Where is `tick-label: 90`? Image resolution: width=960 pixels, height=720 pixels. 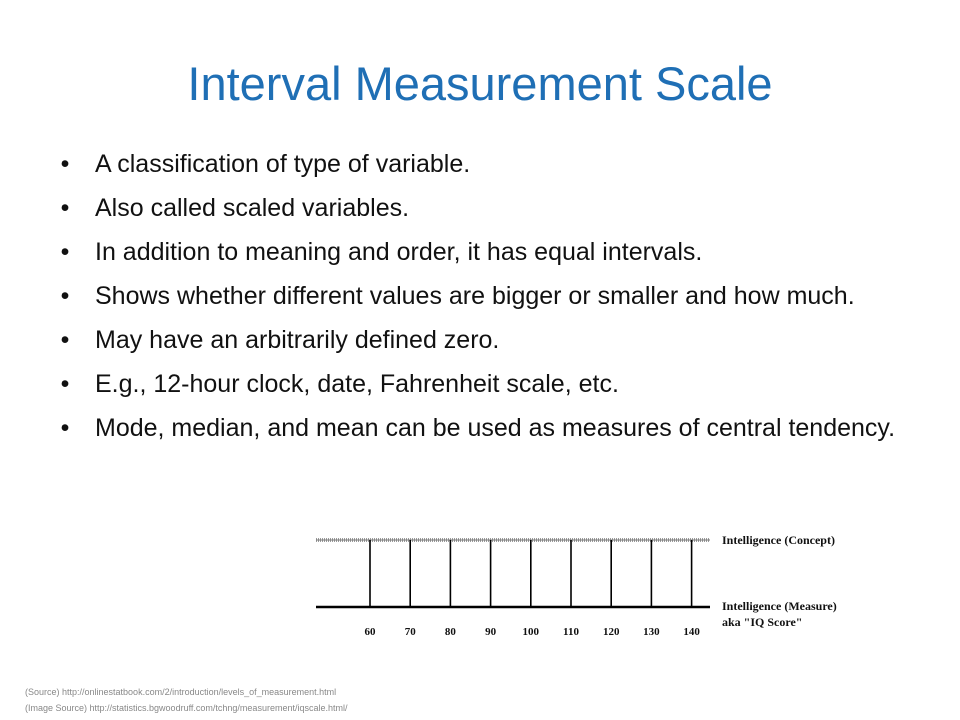
tick-label: 90 is located at coordinates (491, 632).